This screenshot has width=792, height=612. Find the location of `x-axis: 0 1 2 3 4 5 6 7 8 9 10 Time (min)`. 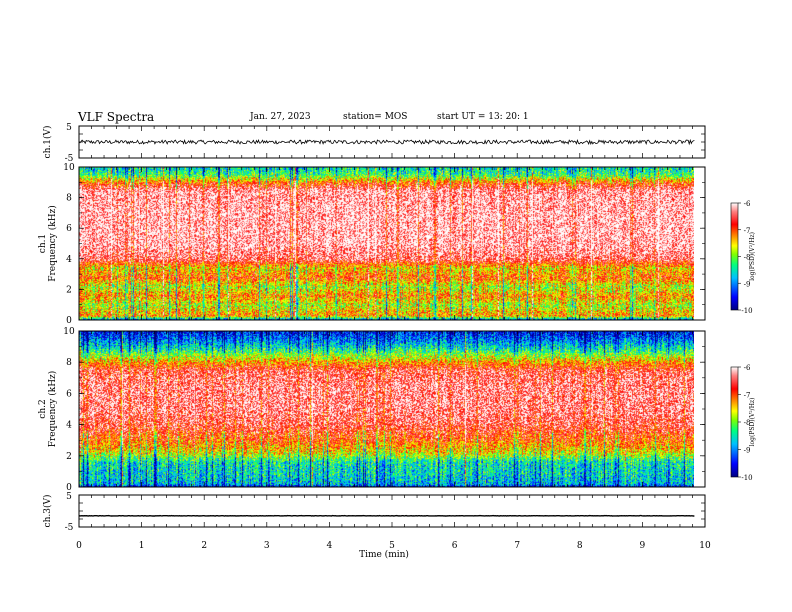

x-axis: 0 1 2 3 4 5 6 7 8 9 10 Time (min) is located at coordinates (393, 550).